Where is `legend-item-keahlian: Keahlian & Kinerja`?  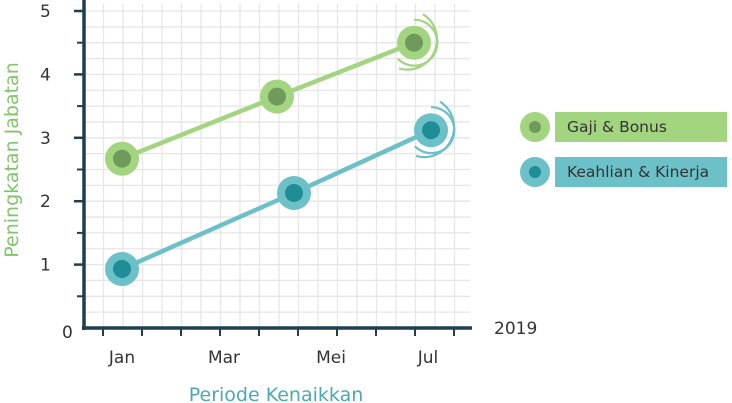
legend-item-keahlian: Keahlian & Kinerja is located at coordinates (623, 172).